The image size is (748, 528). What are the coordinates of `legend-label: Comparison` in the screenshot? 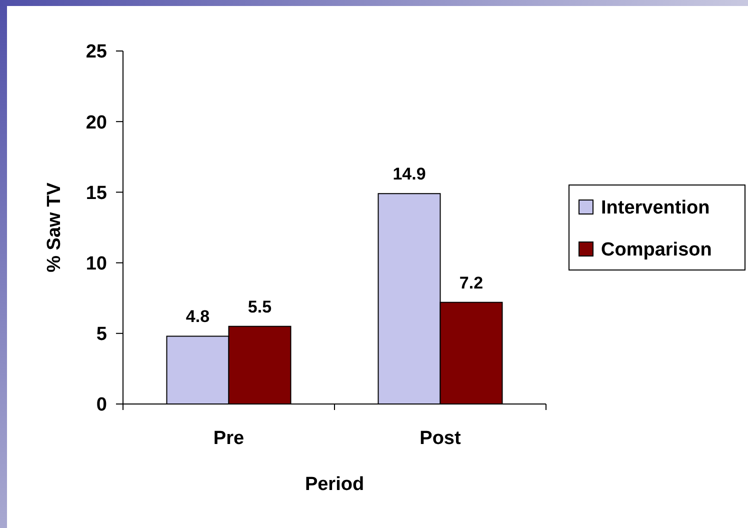 It's located at (656, 250).